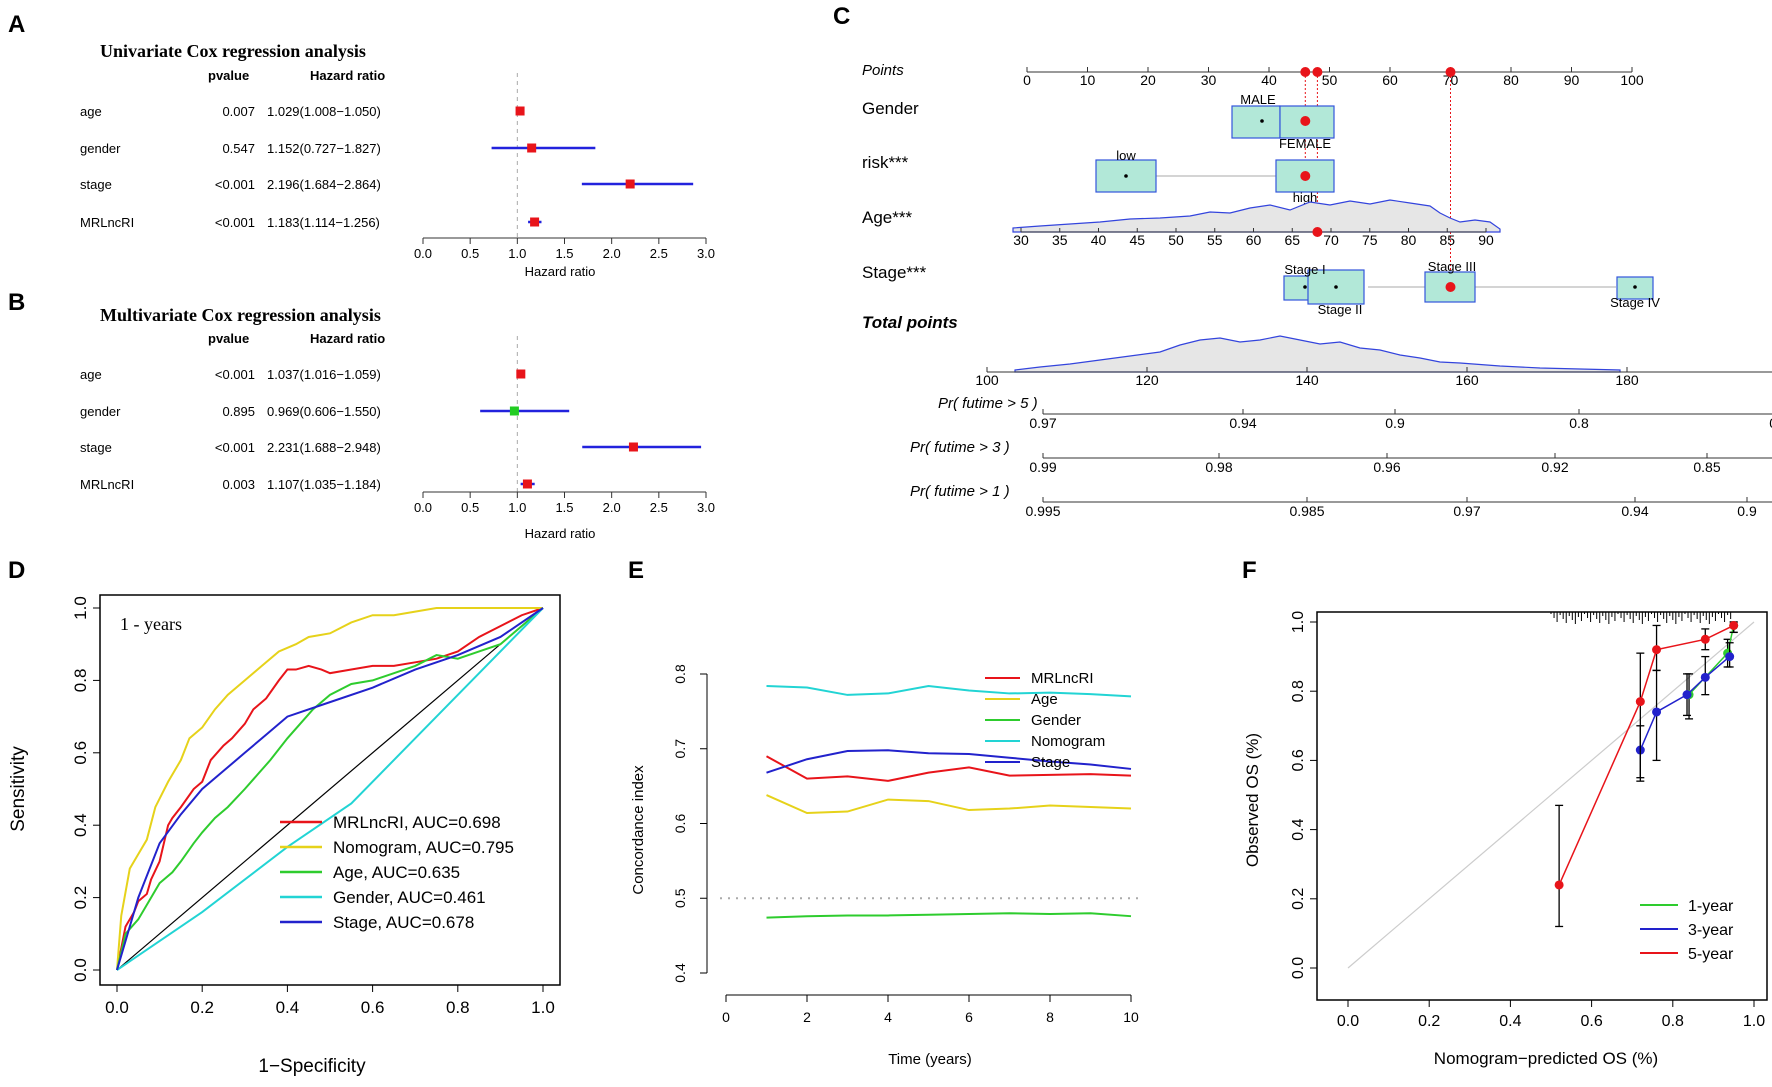 Image resolution: width=1772 pixels, height=1087 pixels. Describe the element at coordinates (80, 753) in the screenshot. I see `roc-y-tick-label: 0.6` at that location.